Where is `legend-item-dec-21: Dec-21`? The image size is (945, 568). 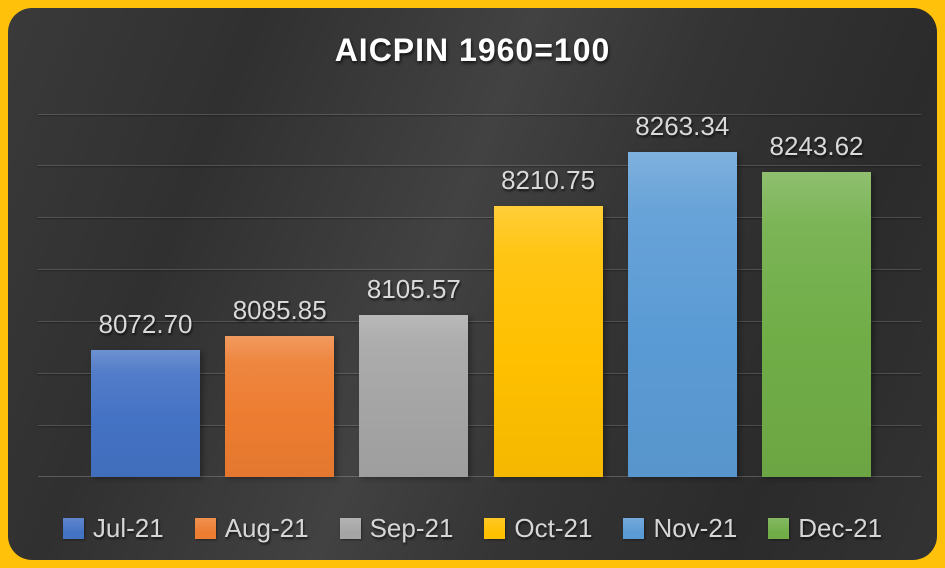 legend-item-dec-21: Dec-21 is located at coordinates (825, 528).